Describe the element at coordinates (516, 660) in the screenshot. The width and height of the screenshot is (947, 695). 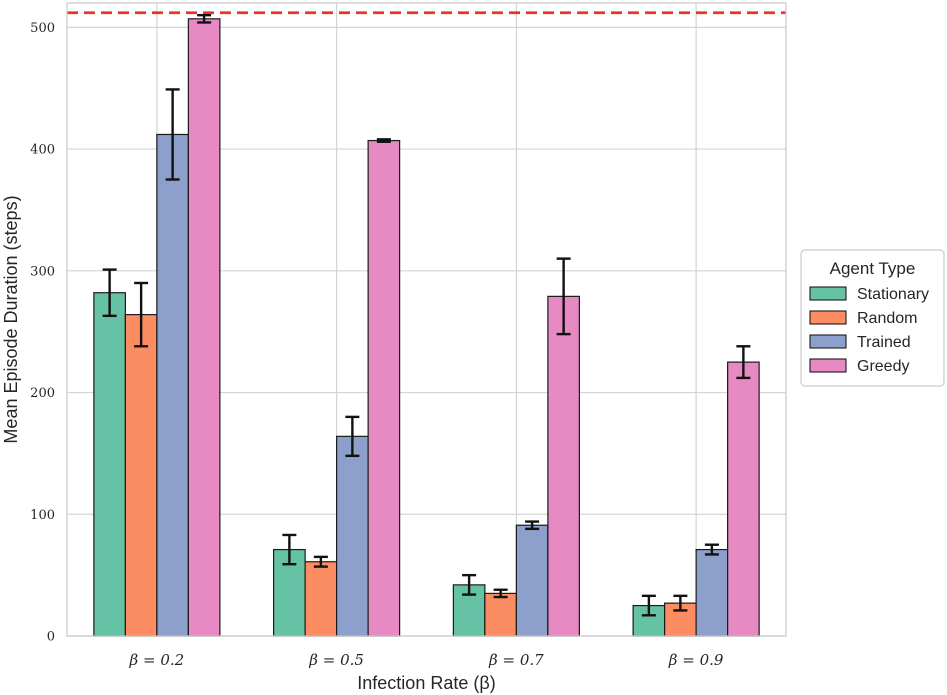
I see `x-tick-label: β = 0.7` at that location.